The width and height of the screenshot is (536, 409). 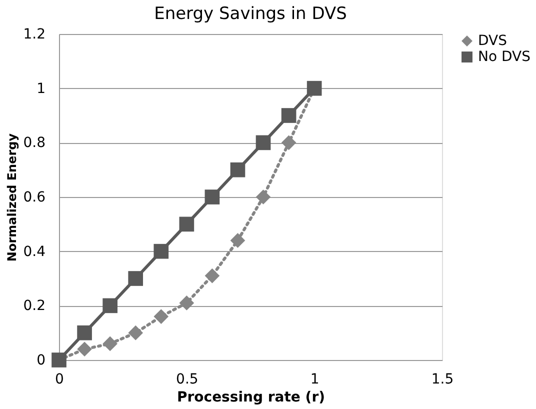 I want to click on chart-title: Energy Savings in DVS, so click(x=250, y=14).